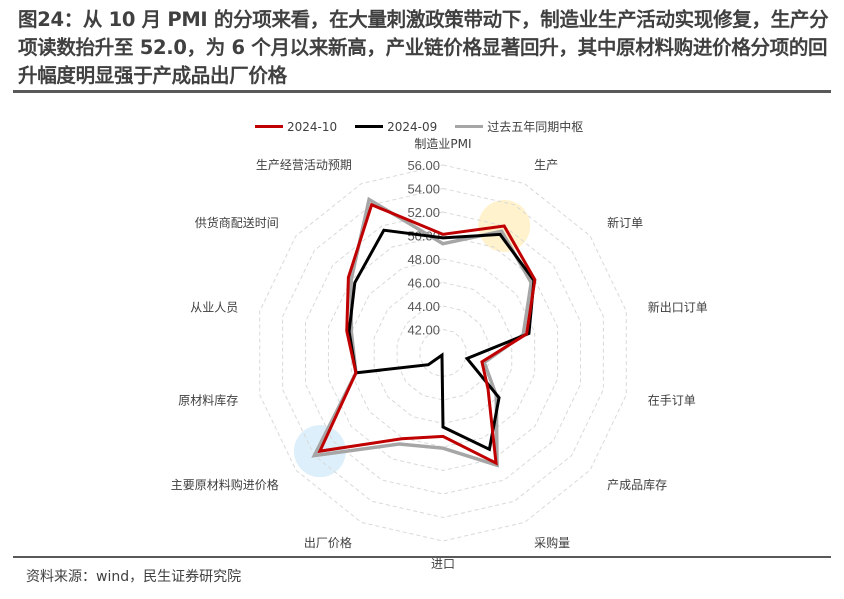 The image size is (844, 599). Describe the element at coordinates (678, 306) in the screenshot. I see `category-label: 新出口订单` at that location.